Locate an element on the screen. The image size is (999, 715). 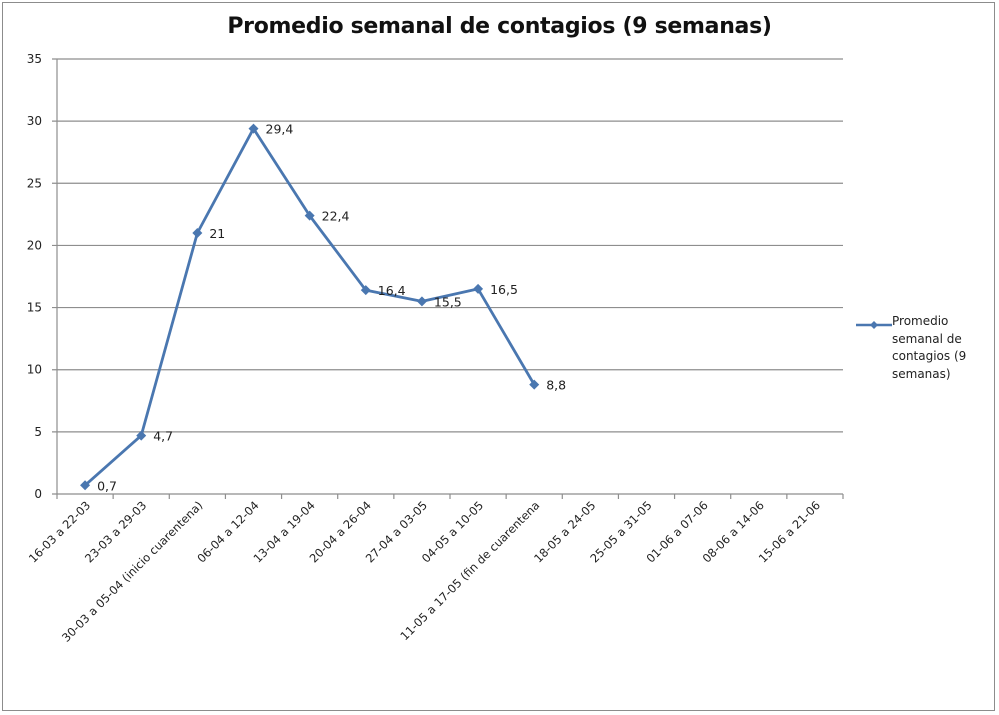
y-tick-label: 5 is located at coordinates (38, 432).